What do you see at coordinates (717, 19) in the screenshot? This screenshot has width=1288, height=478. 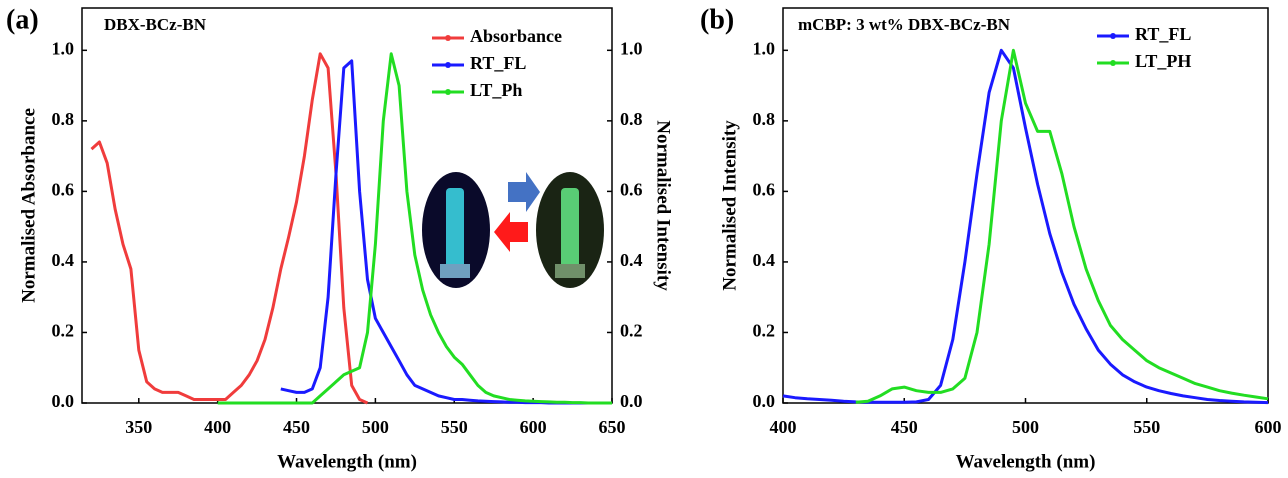 I see `panel-label: (b)` at bounding box center [717, 19].